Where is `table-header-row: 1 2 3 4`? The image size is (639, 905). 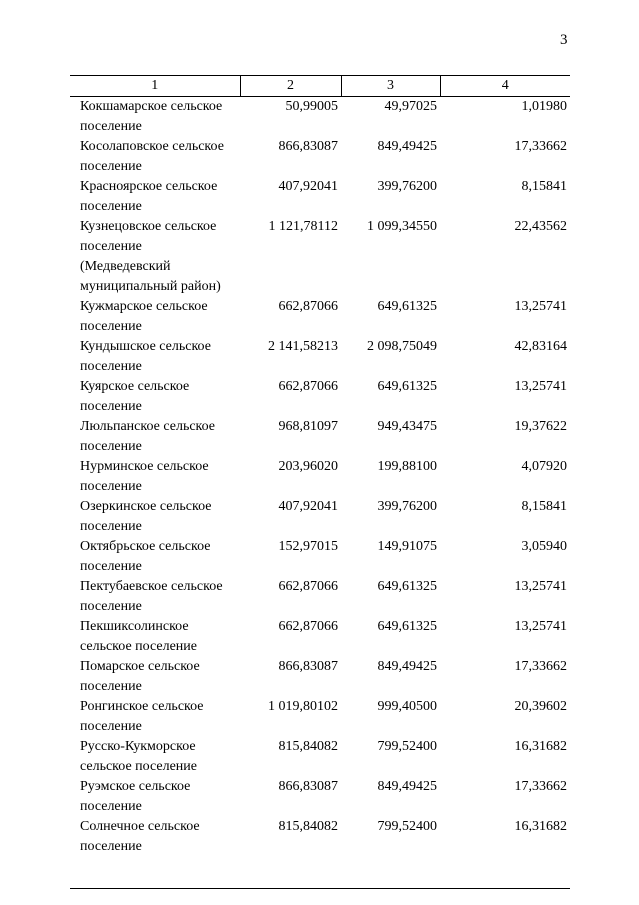 table-header-row: 1 2 3 4 is located at coordinates (320, 86).